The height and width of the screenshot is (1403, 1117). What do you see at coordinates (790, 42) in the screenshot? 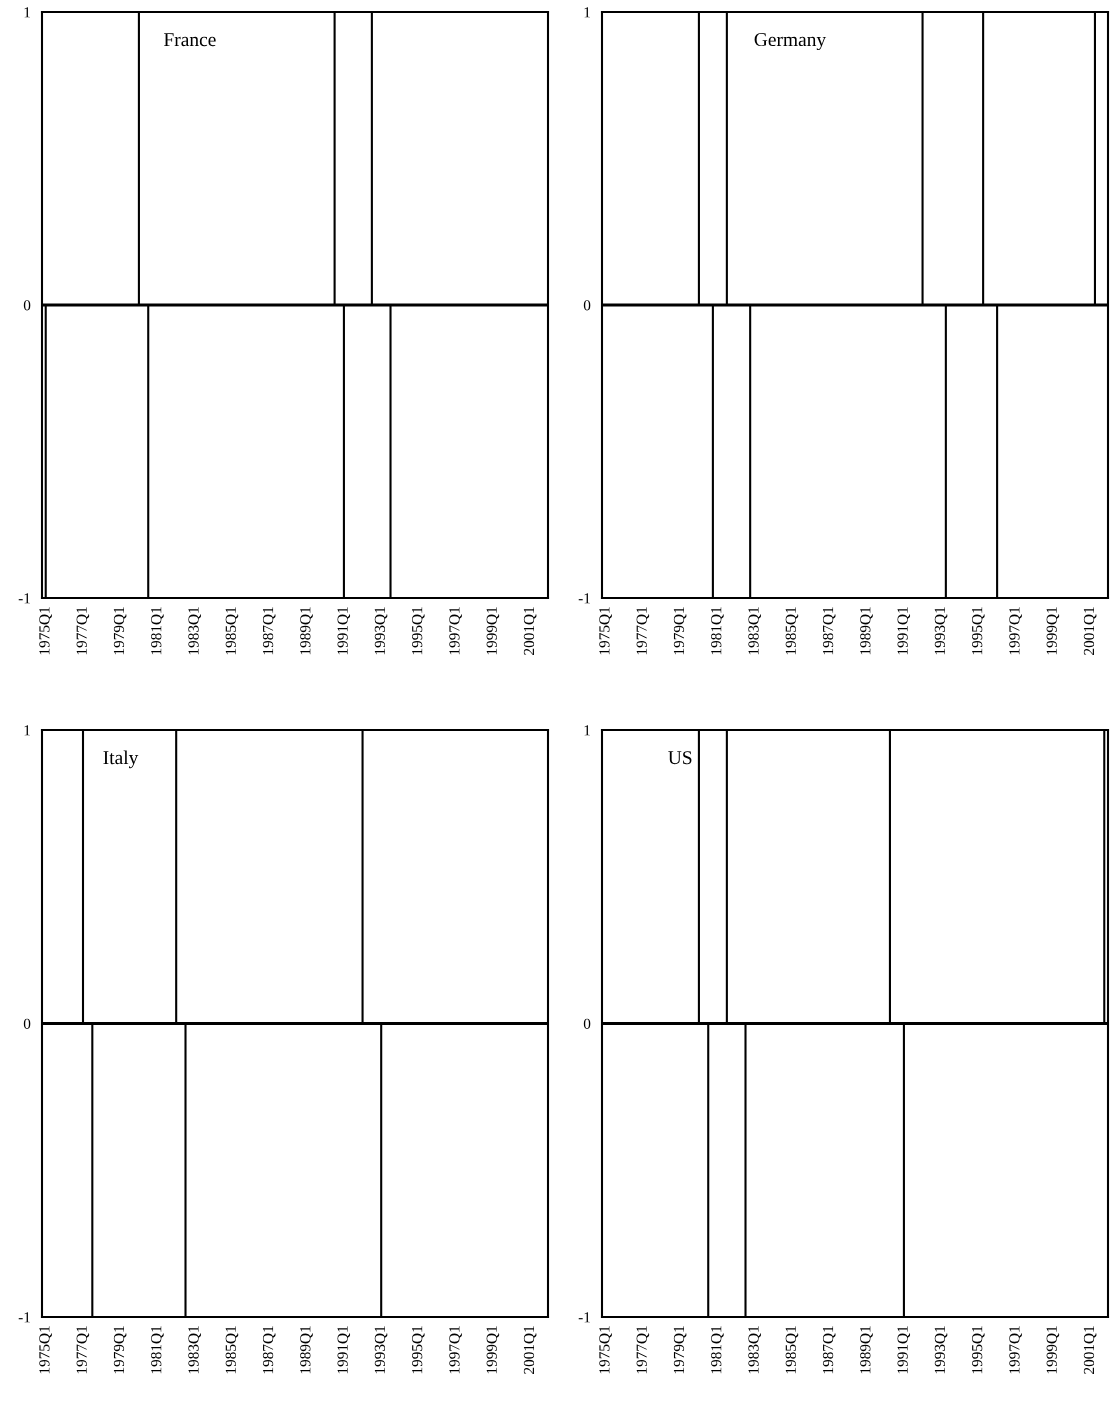
I see `text: Germany` at bounding box center [790, 42].